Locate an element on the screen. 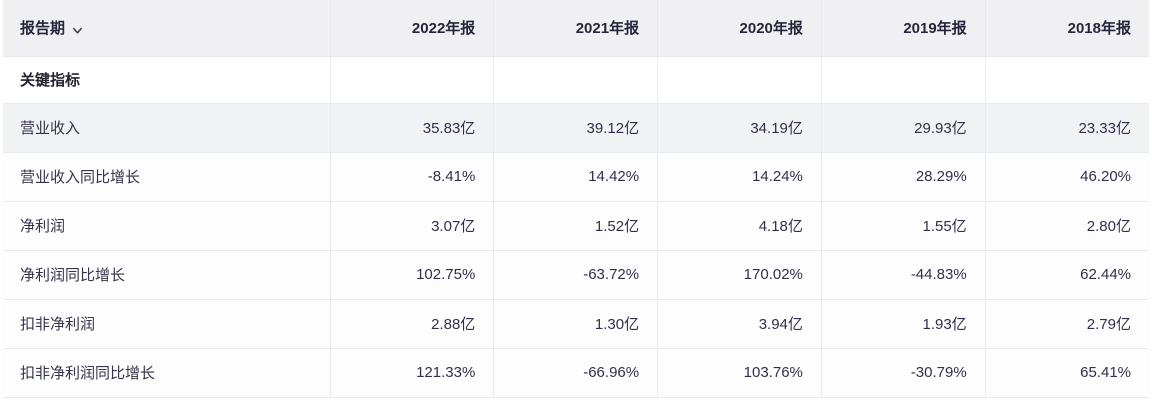  cell-value: 3.07亿 is located at coordinates (411, 226).